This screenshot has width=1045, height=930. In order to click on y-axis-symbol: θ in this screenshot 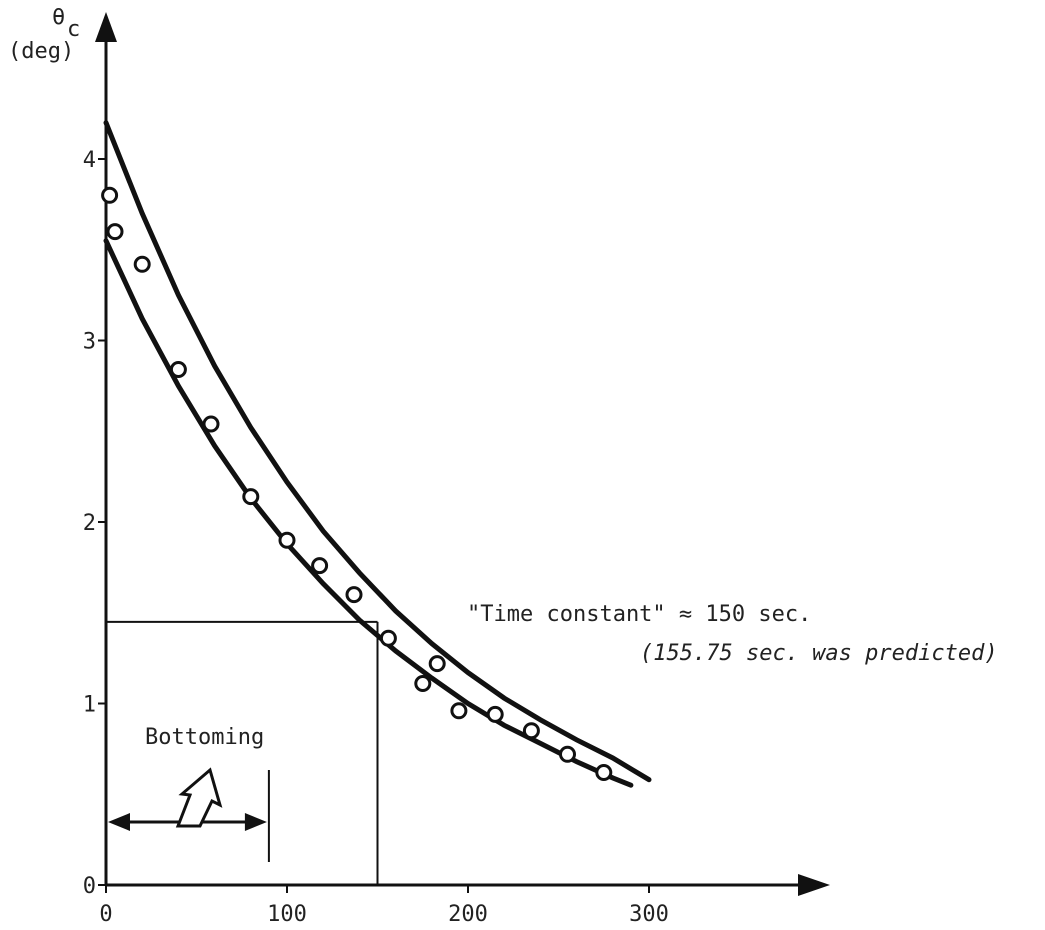, I will do `click(58, 17)`.